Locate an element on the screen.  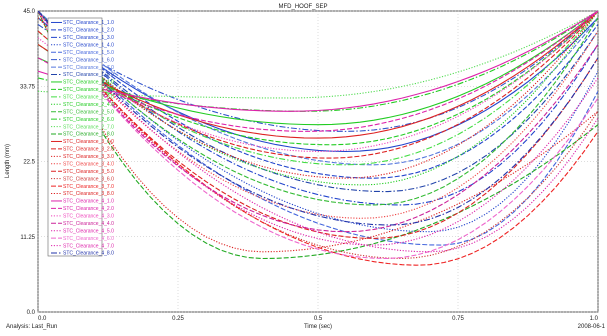
legend-entry: STC_Clearance_2_6.0 is located at coordinates (88, 120).